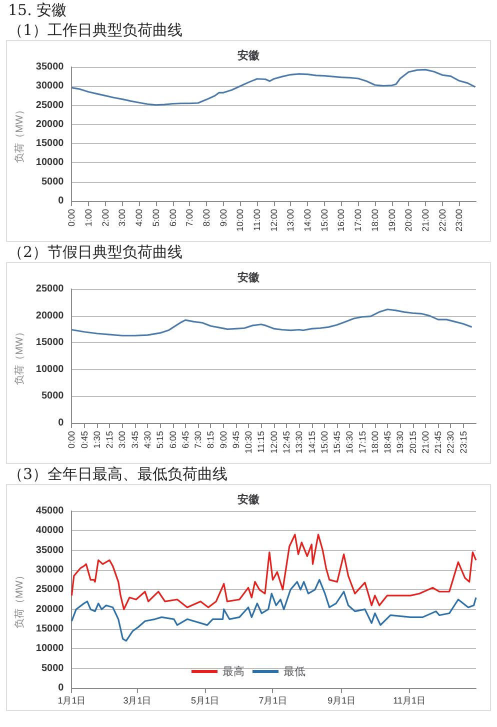  What do you see at coordinates (391, 220) in the screenshot?
I see `x-tick-label: 19:00` at bounding box center [391, 220].